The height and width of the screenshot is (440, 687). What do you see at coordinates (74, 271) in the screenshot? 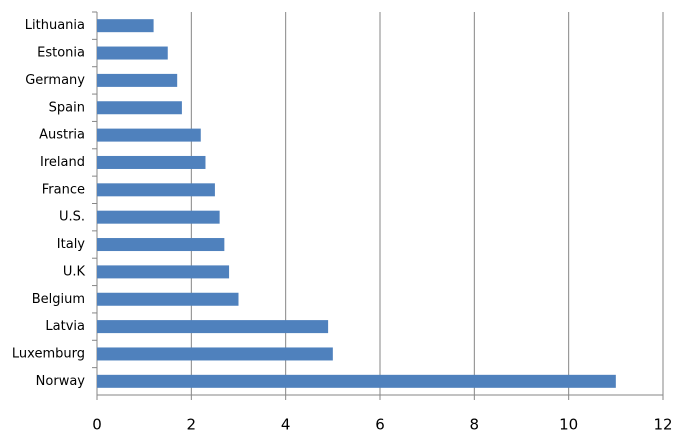
I see `y-tick-label: U.K` at bounding box center [74, 271].